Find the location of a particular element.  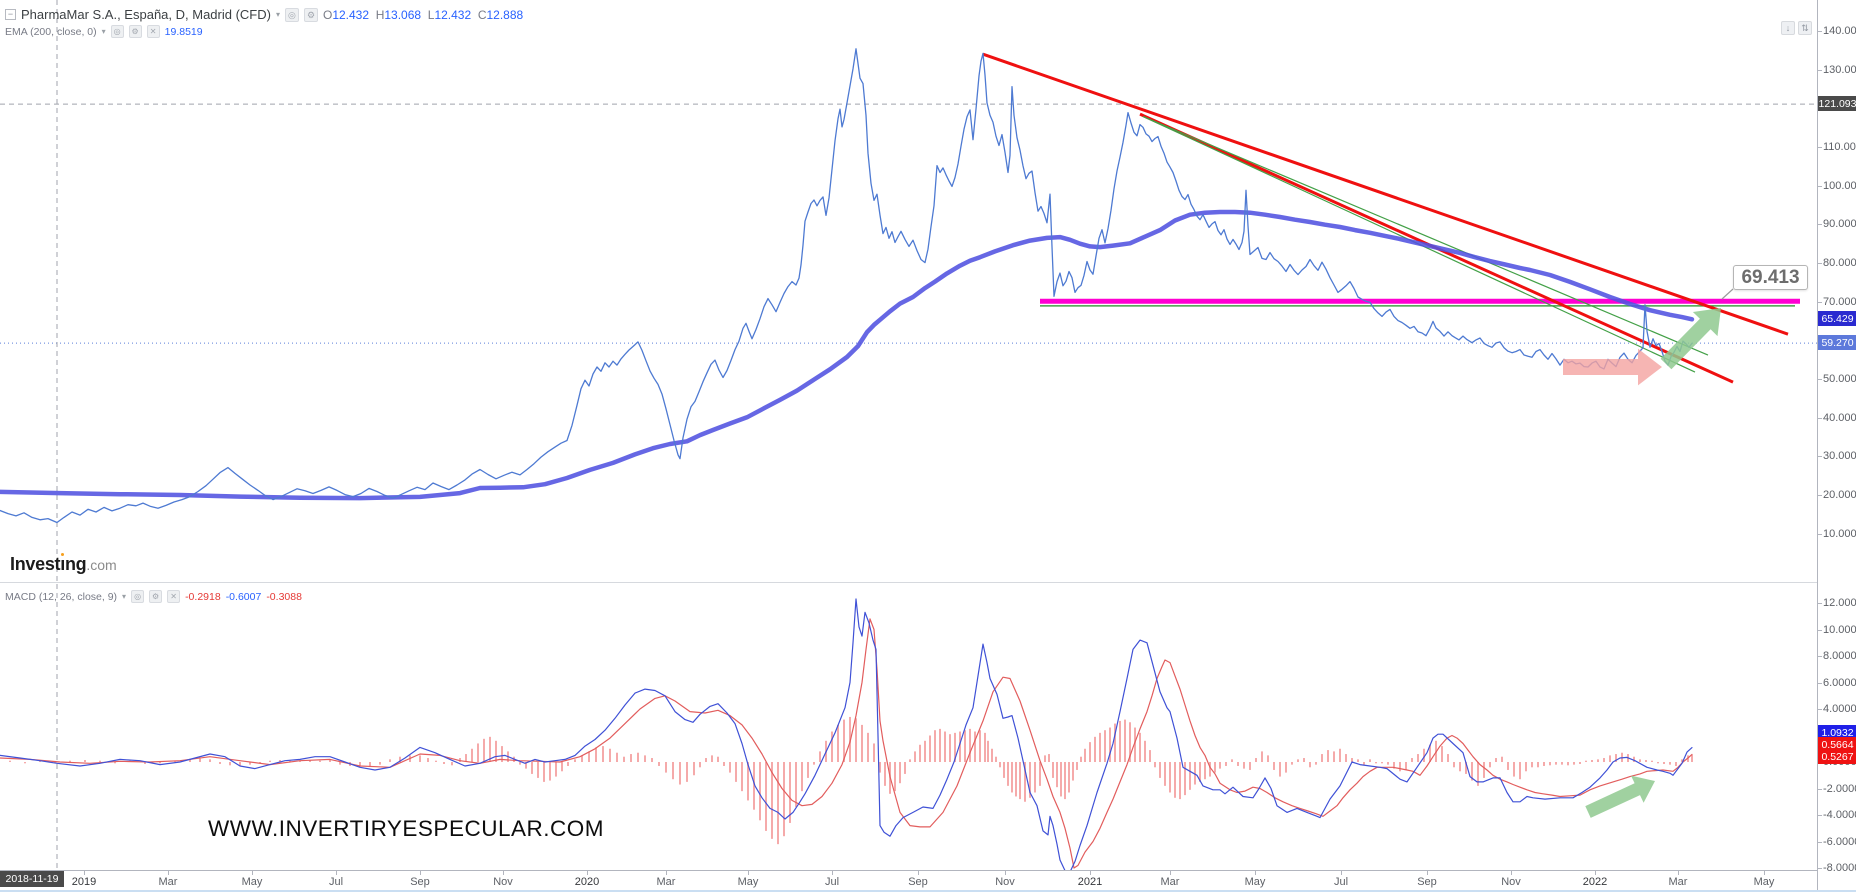

scale-button-icon: ⇅ is located at coordinates (1805, 28).